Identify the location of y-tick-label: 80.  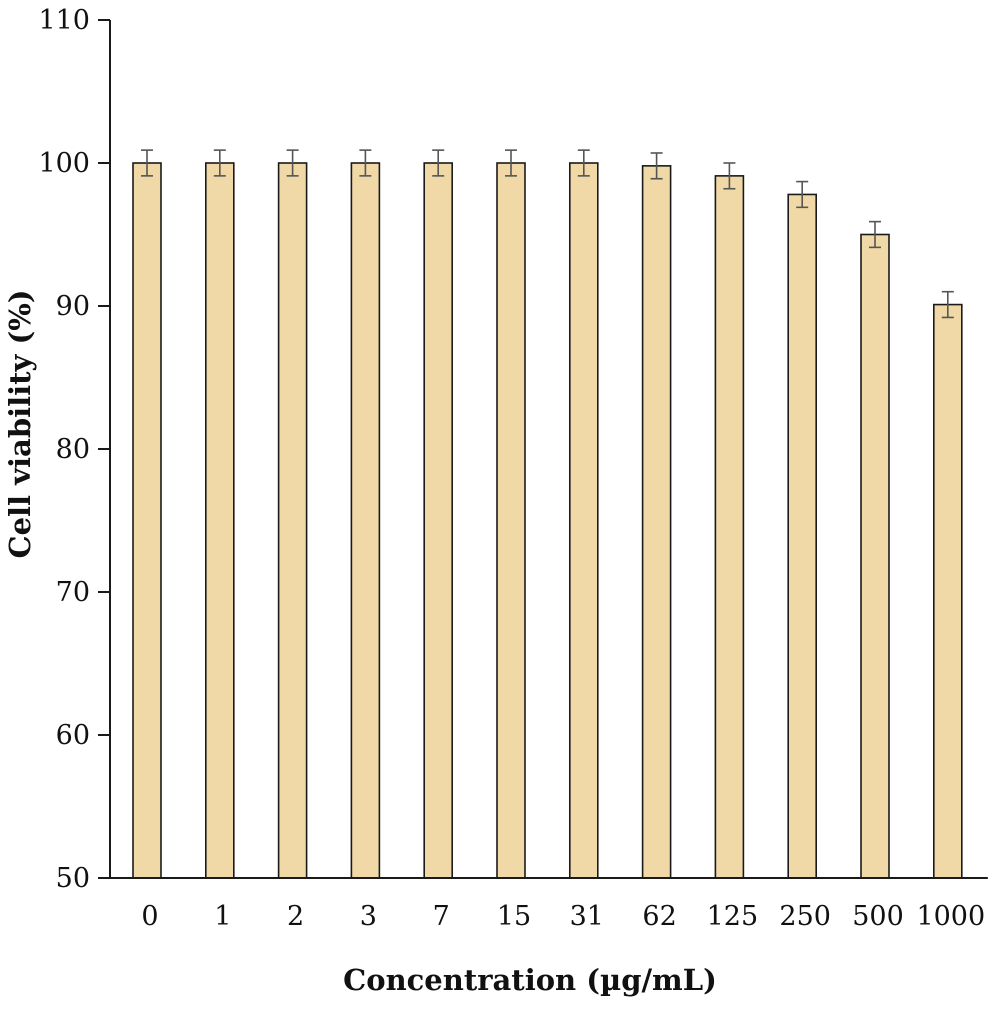
(73, 449).